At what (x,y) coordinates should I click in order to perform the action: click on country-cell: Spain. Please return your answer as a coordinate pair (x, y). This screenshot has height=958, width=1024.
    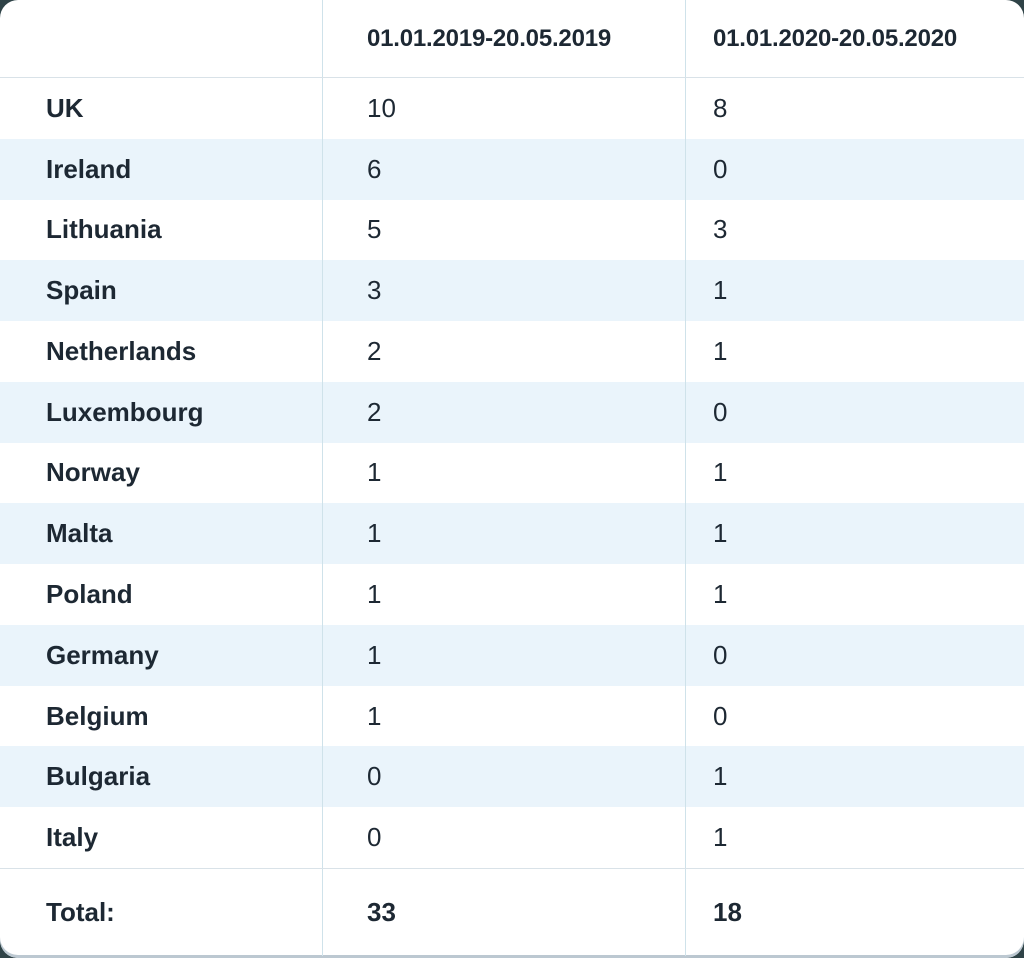
    Looking at the image, I should click on (161, 290).